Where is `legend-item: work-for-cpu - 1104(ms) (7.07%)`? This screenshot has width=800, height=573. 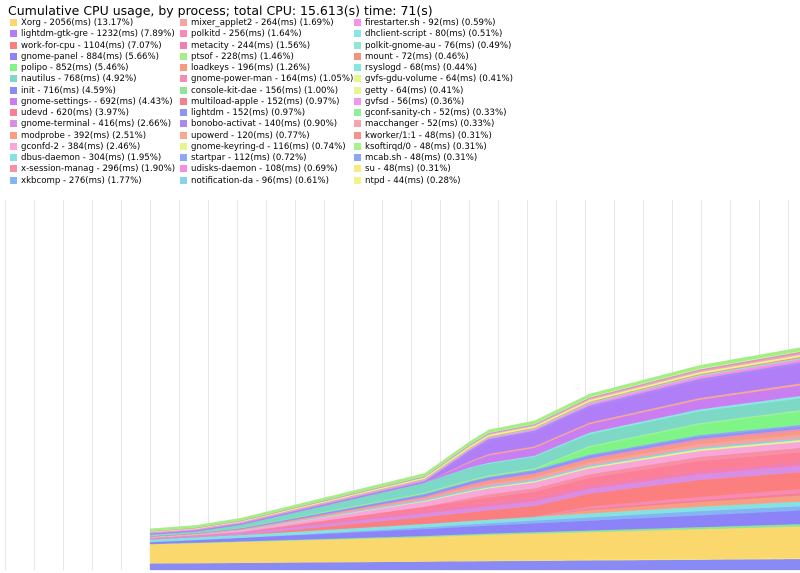 legend-item: work-for-cpu - 1104(ms) (7.07%) is located at coordinates (86, 46).